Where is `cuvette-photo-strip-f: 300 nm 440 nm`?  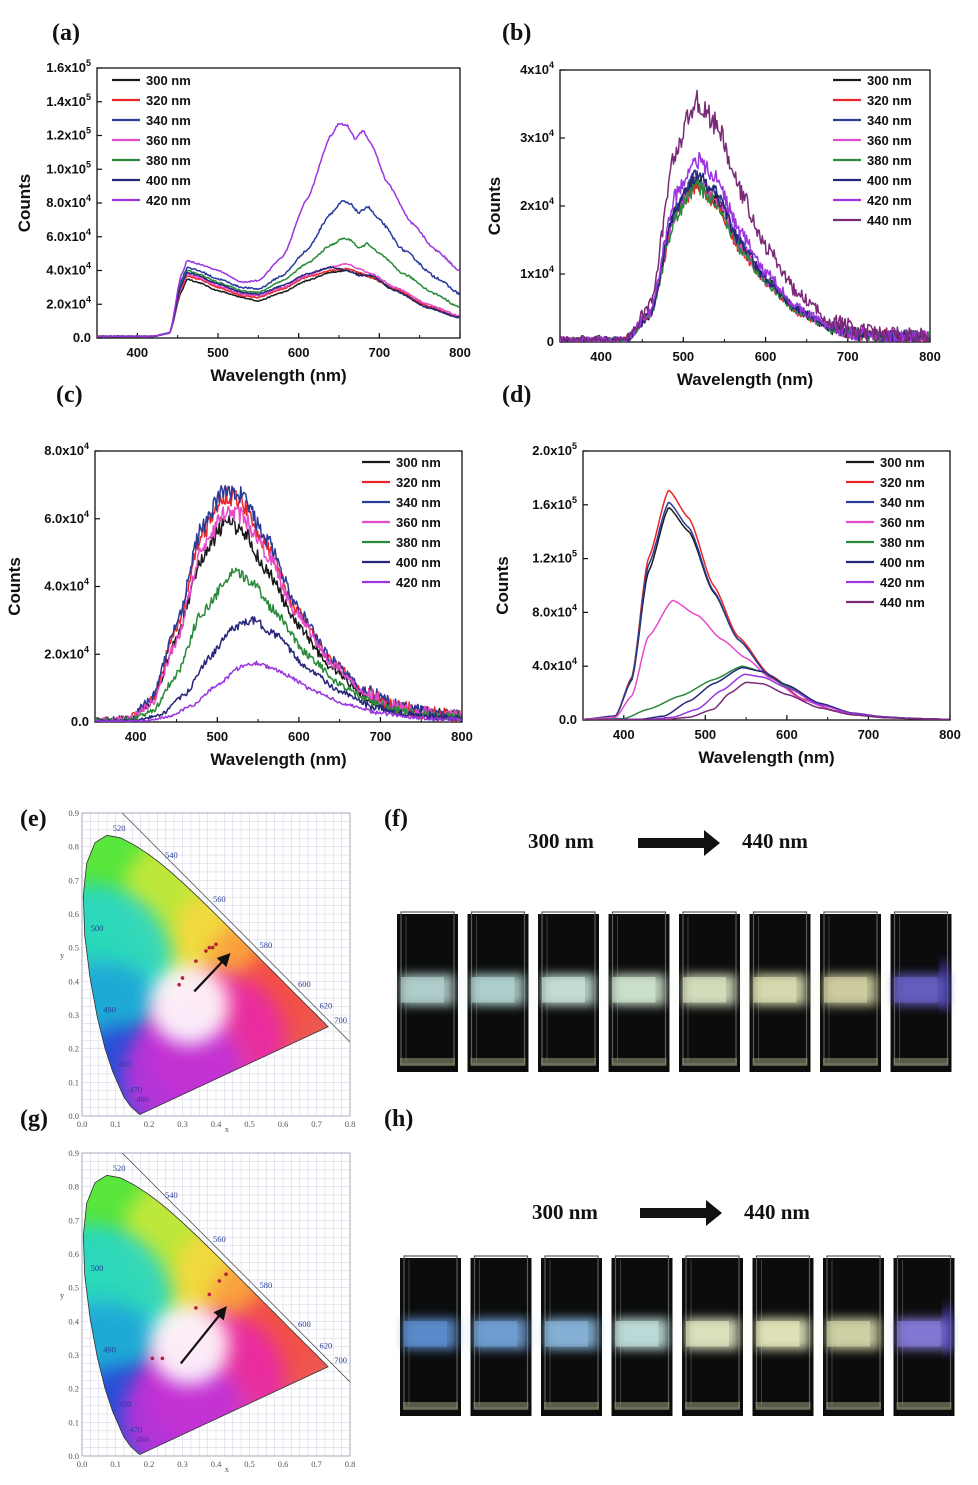 cuvette-photo-strip-f: 300 nm 440 nm is located at coordinates (674, 950).